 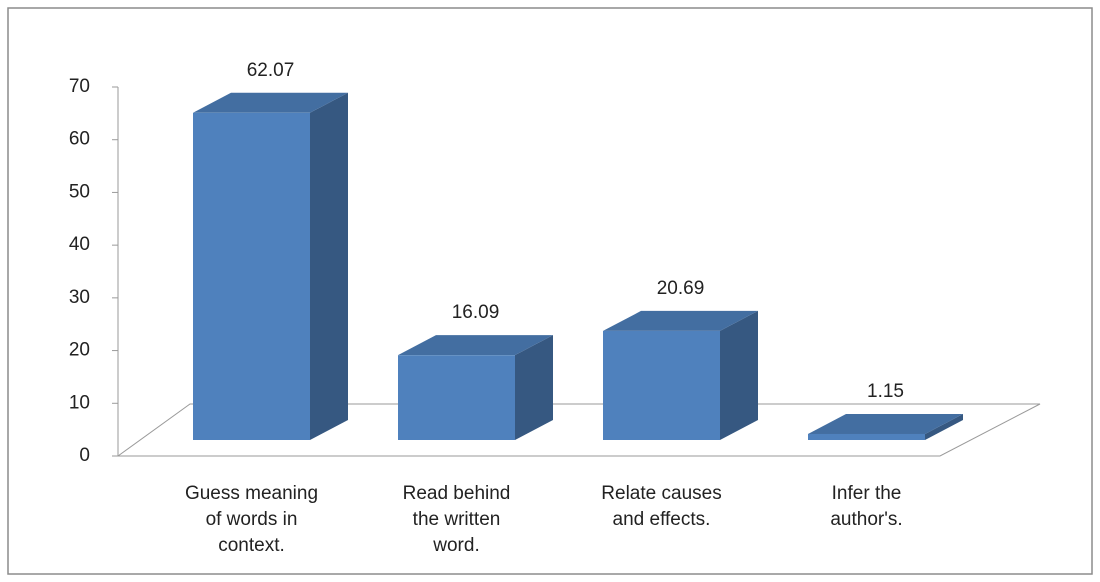 What do you see at coordinates (251, 519) in the screenshot?
I see `x-tick-label: Guess meaning of words in context.` at bounding box center [251, 519].